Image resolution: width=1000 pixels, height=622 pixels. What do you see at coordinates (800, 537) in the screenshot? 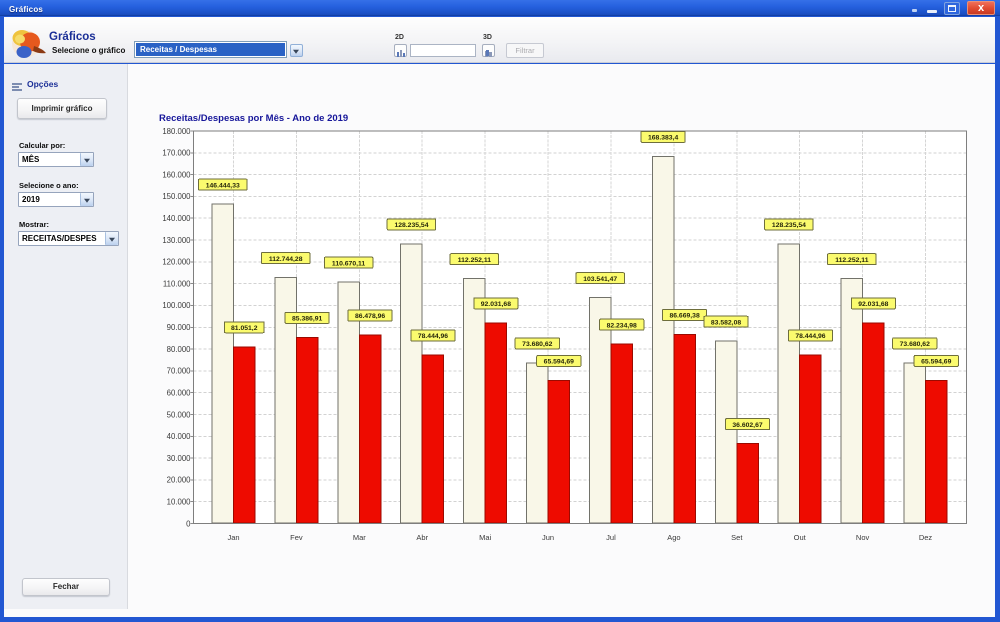
I see `svg-text: Out` at bounding box center [800, 537].